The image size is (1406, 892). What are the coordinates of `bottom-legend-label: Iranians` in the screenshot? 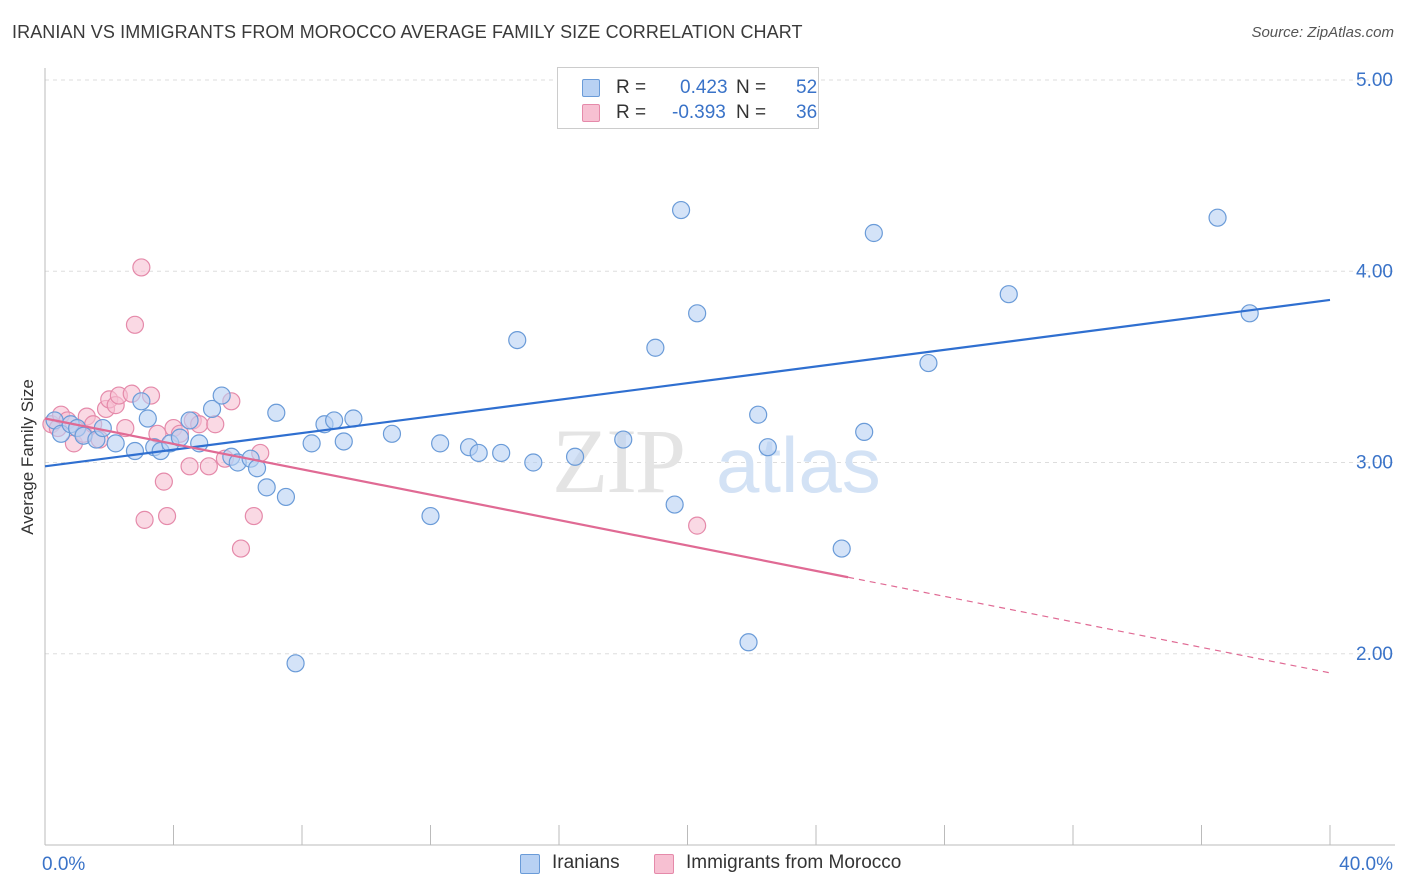 It's located at (586, 862).